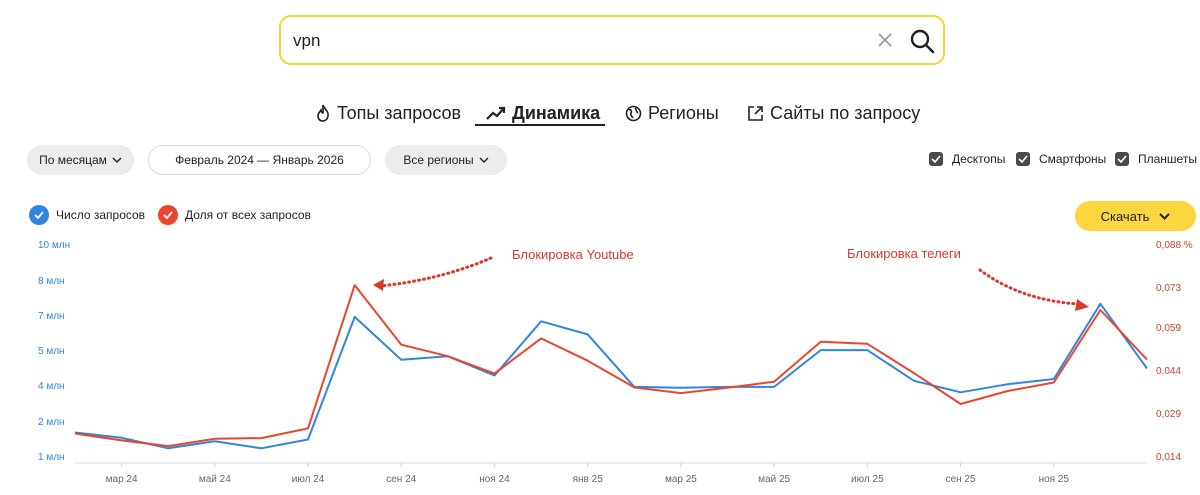  I want to click on tab-top-queries: Топы запросов, so click(388, 113).